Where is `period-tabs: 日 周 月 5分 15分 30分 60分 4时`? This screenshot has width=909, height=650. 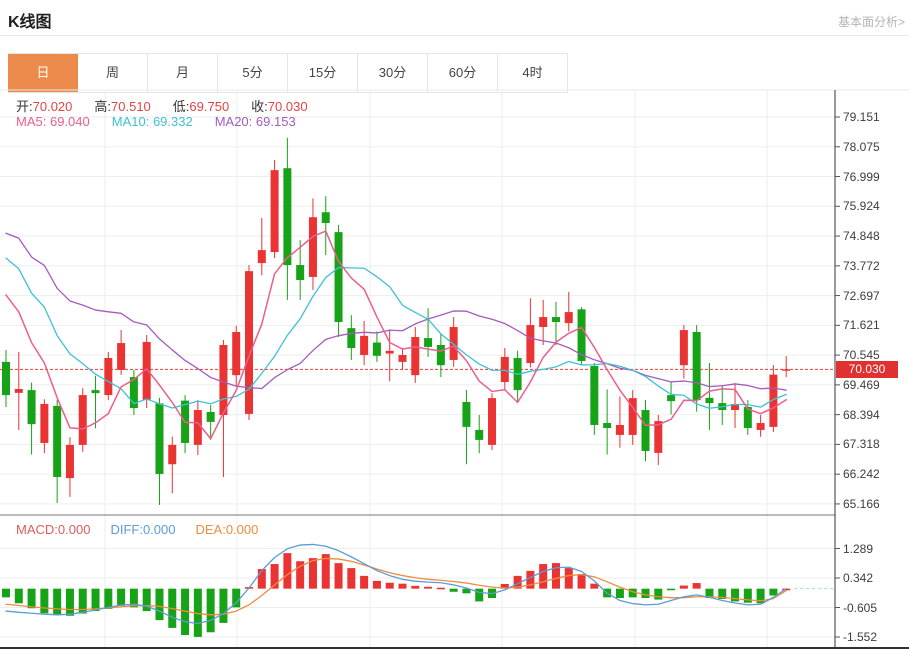
period-tabs: 日 周 月 5分 15分 30分 60分 4时 is located at coordinates (288, 73).